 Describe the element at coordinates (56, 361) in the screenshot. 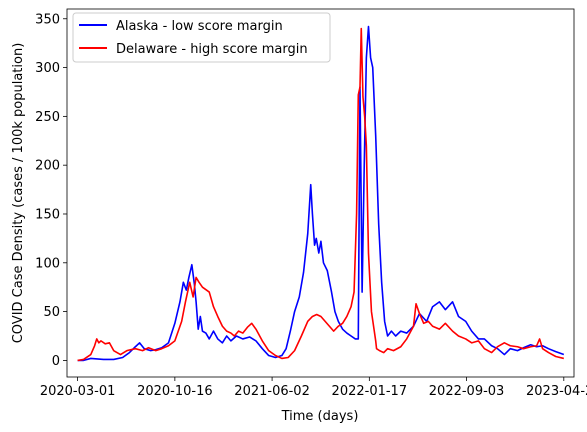

I see `y-tick-label: 0` at that location.